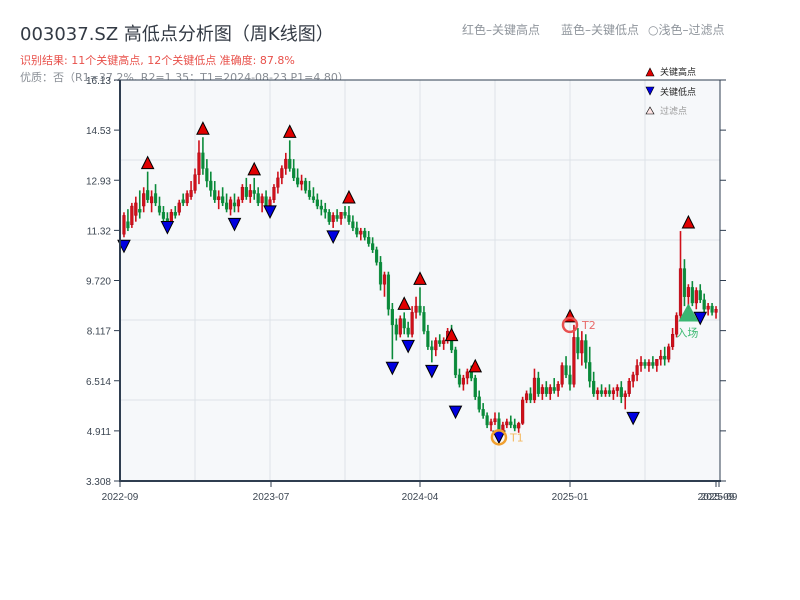 The image size is (800, 600). I want to click on legend-text-red: 红色–关键高点, so click(501, 30).